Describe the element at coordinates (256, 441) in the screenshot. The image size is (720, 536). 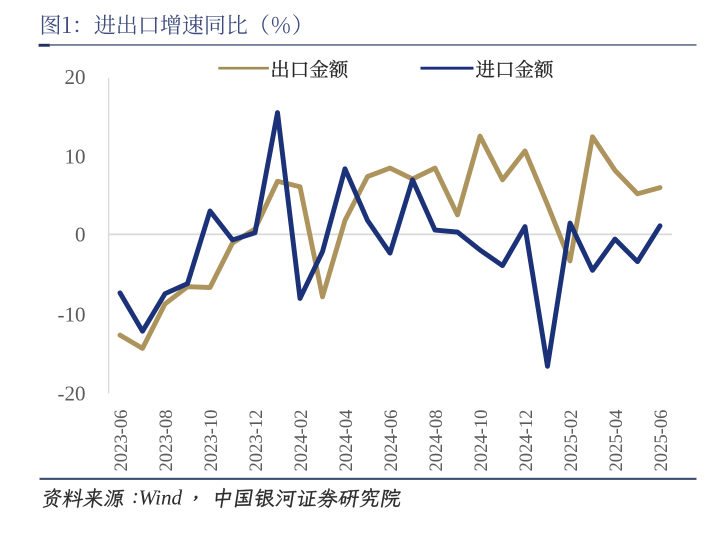
I see `svg-text: 2023-12` at that location.